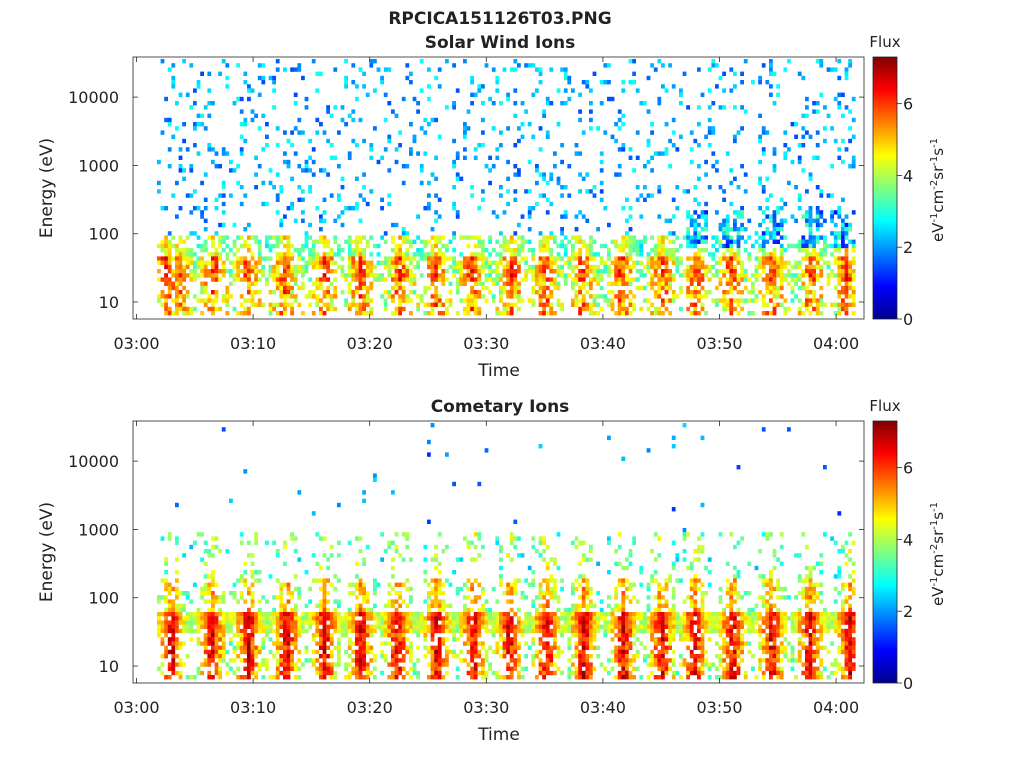 Image resolution: width=1024 pixels, height=772 pixels. Describe the element at coordinates (884, 42) in the screenshot. I see `colorbar-title: Flux` at that location.